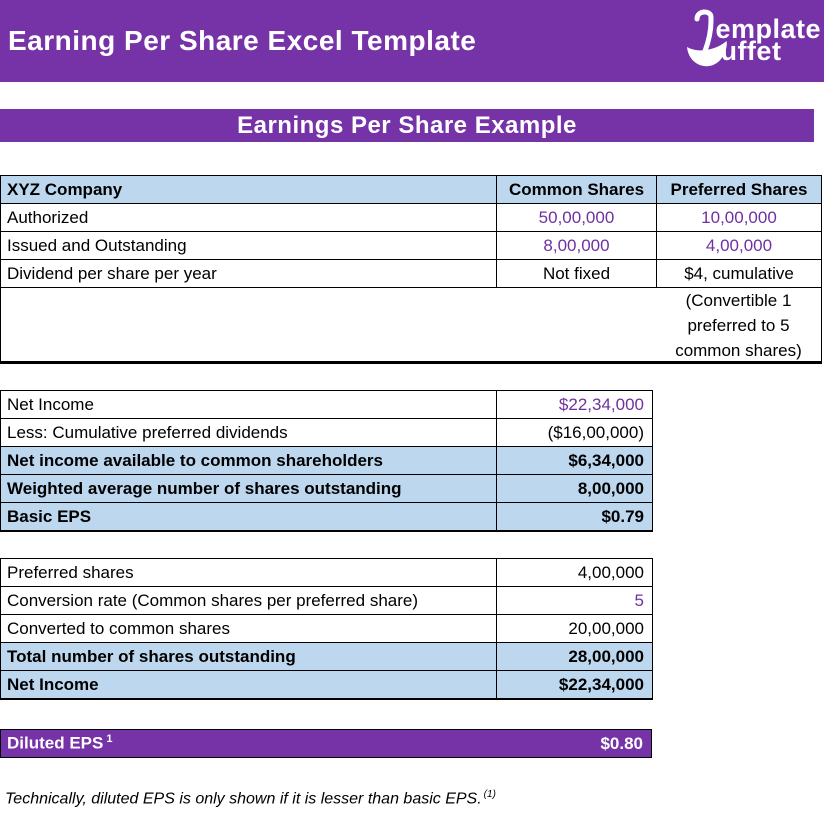 The height and width of the screenshot is (813, 824). I want to click on diluted-eps-value: $0.80, so click(621, 743).